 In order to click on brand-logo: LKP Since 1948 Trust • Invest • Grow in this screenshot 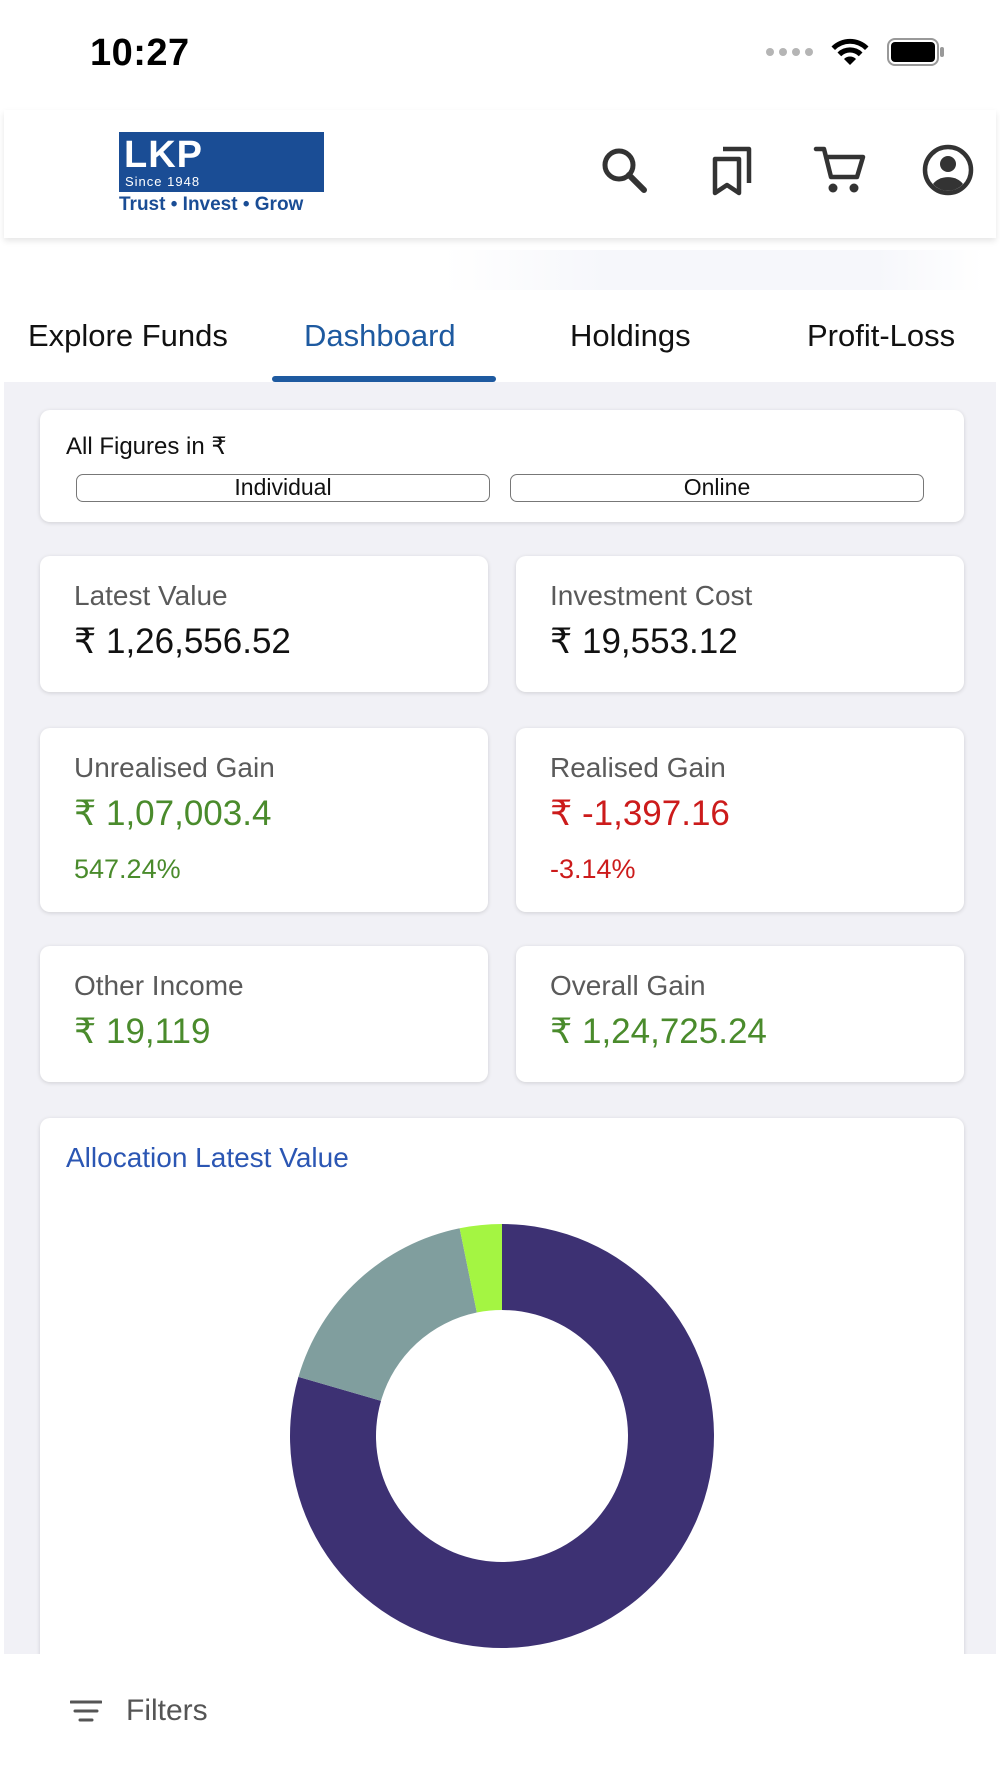, I will do `click(221, 174)`.